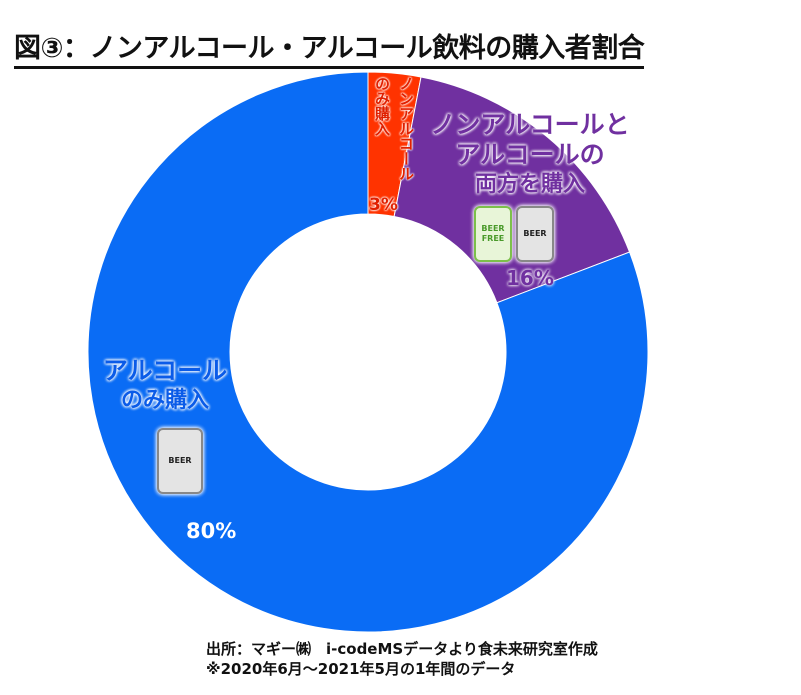 Image resolution: width=801 pixels, height=695 pixels. What do you see at coordinates (361, 669) in the screenshot?
I see `period-text: ※2020年6月～2021年5月の1年間のデータ` at bounding box center [361, 669].